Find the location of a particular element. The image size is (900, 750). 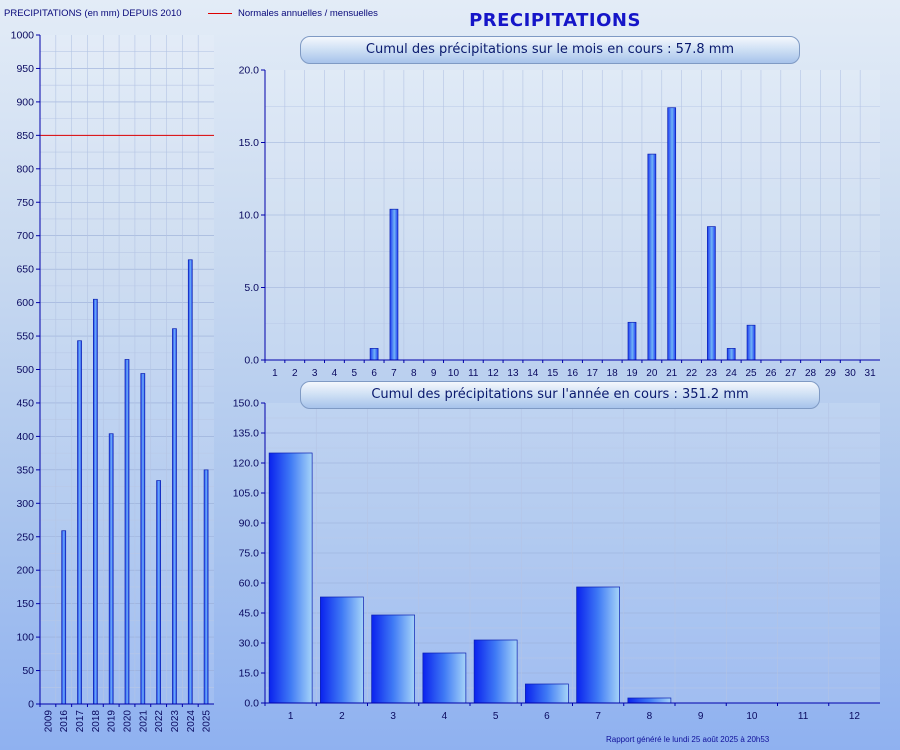

x-tick-label: 23 is located at coordinates (712, 373).